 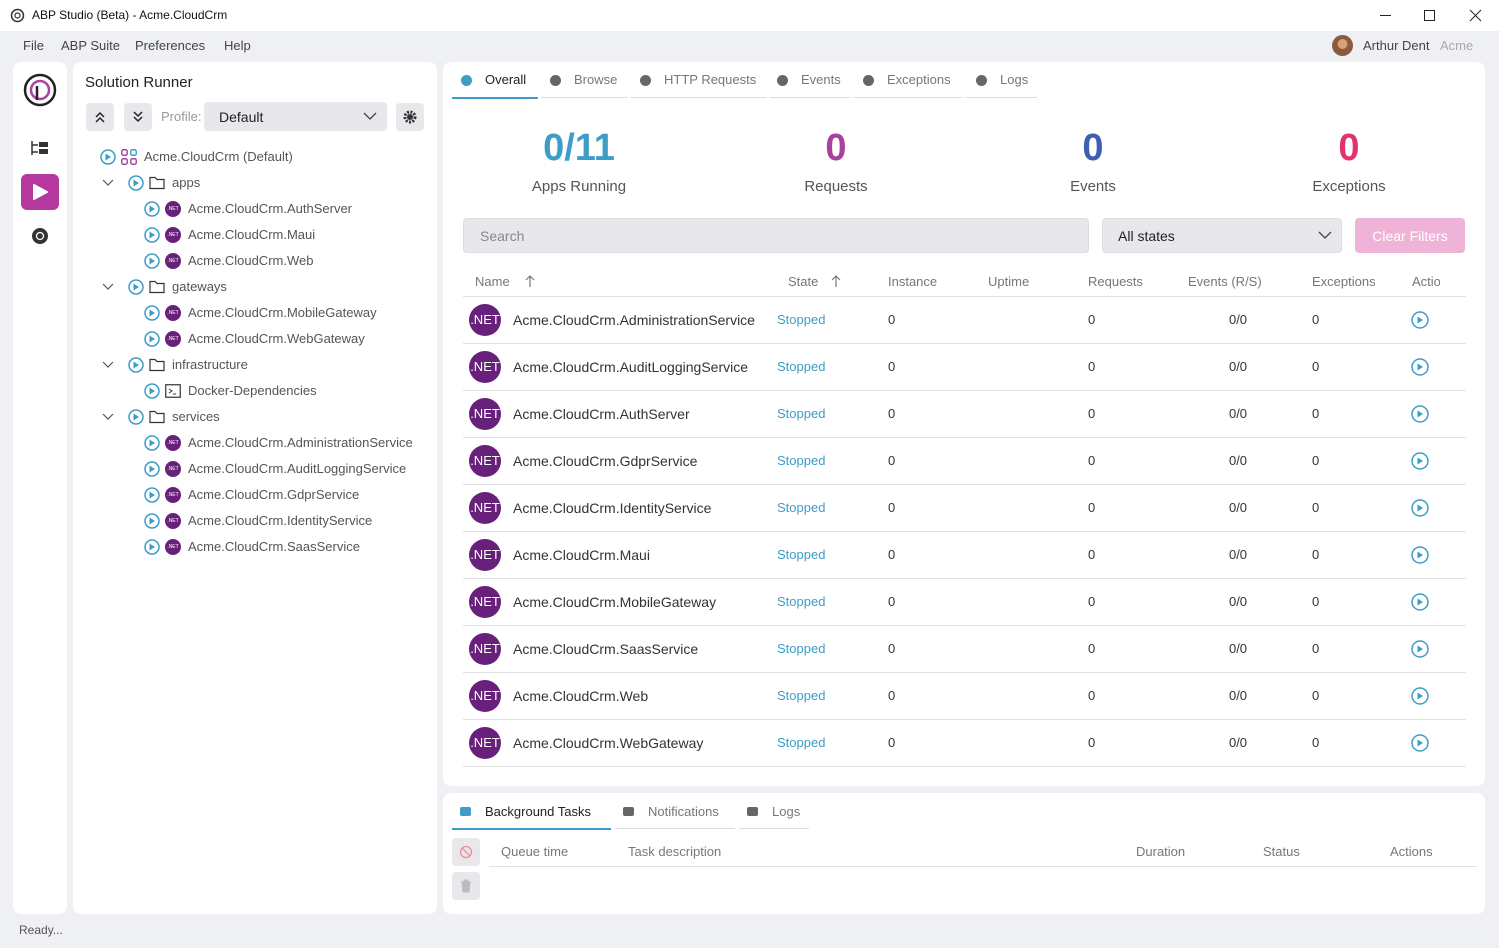 What do you see at coordinates (1344, 281) in the screenshot?
I see `column-header: Exceptions` at bounding box center [1344, 281].